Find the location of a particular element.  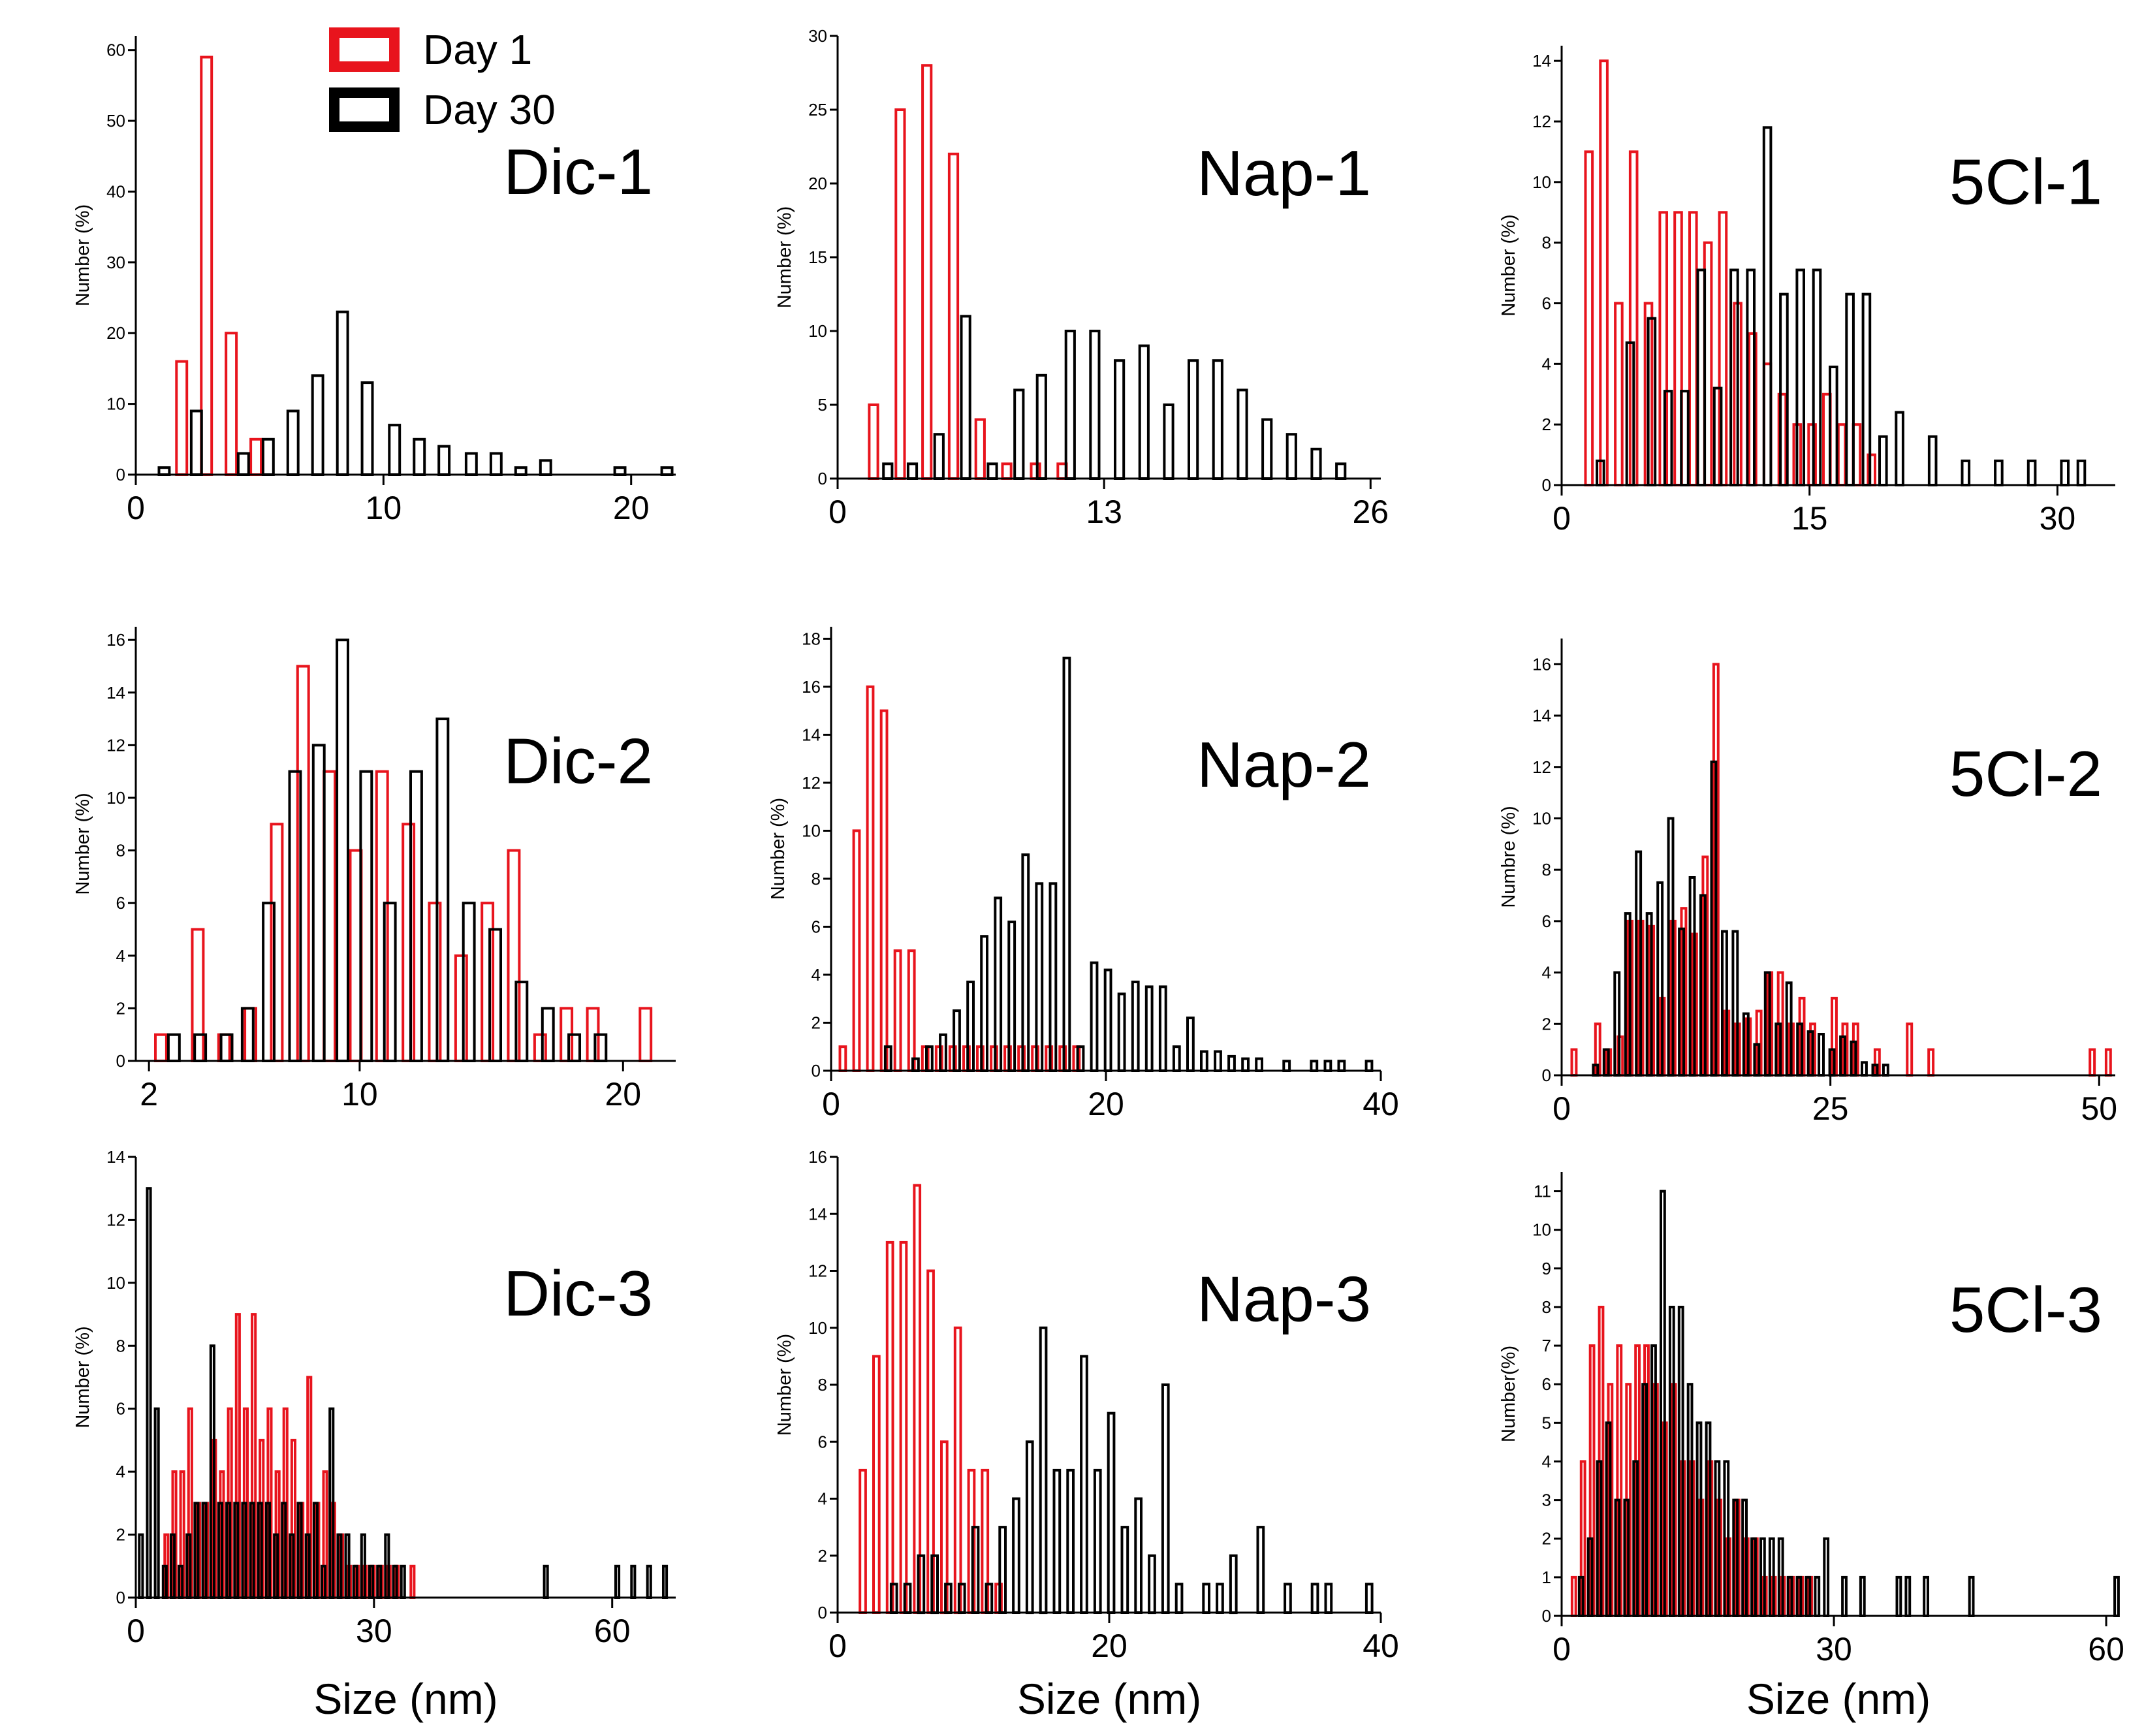

panel-label: Dic-2 is located at coordinates (578, 761).